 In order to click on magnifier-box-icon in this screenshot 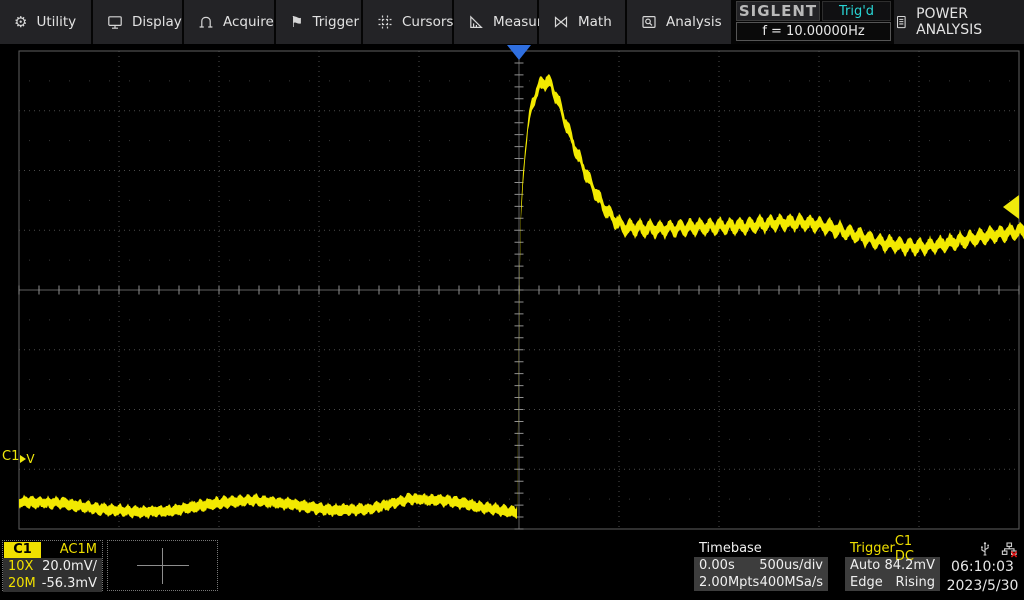, I will do `click(649, 22)`.